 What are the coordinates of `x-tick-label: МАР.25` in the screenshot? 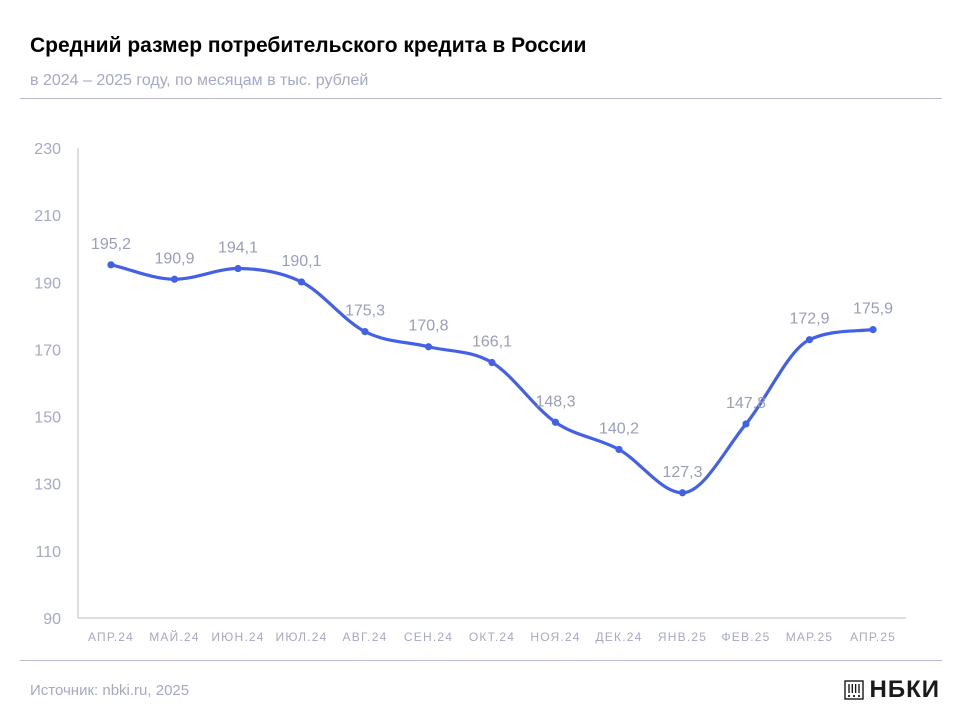 It's located at (810, 637).